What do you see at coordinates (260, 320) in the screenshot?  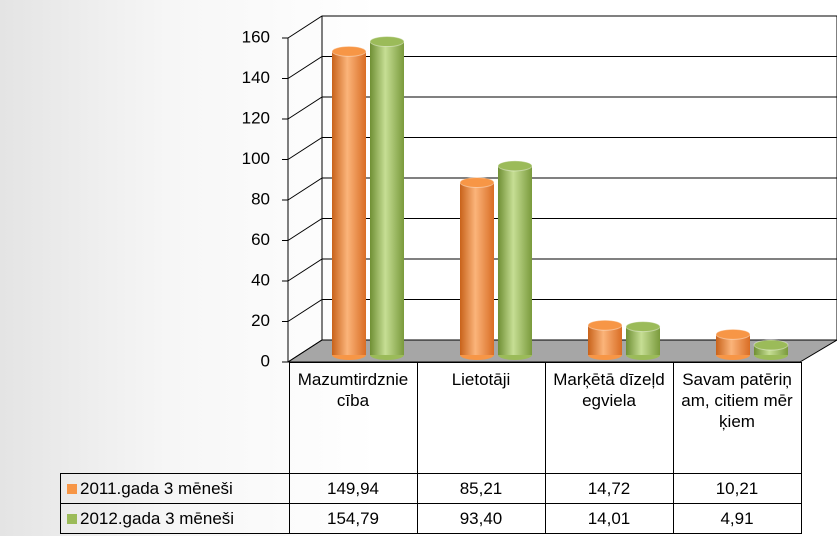 I see `y-tick-label: 20` at bounding box center [260, 320].